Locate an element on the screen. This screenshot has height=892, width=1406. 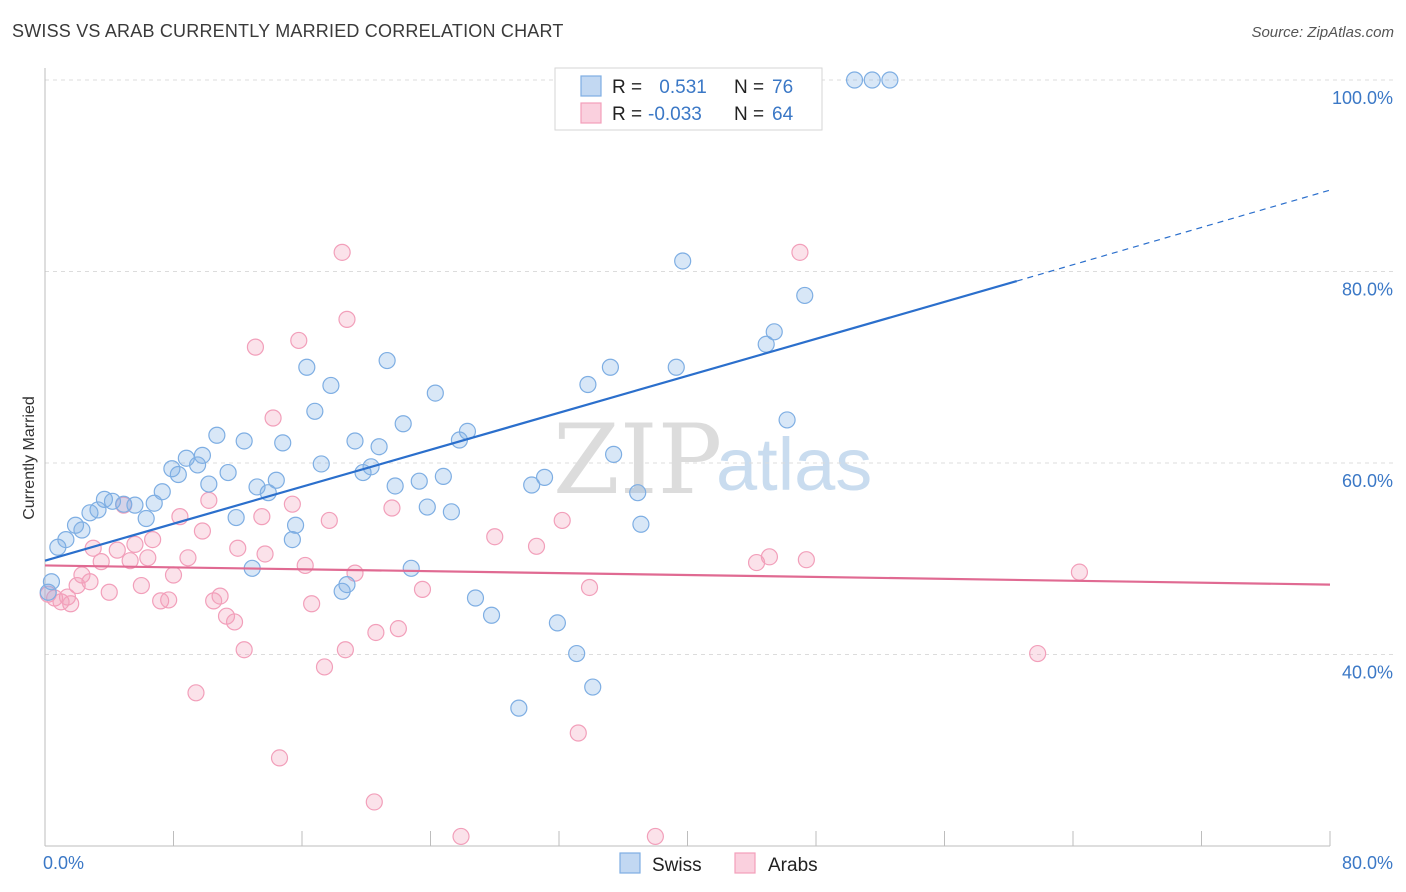
legend-n-label-arabs: N = is located at coordinates (749, 114).